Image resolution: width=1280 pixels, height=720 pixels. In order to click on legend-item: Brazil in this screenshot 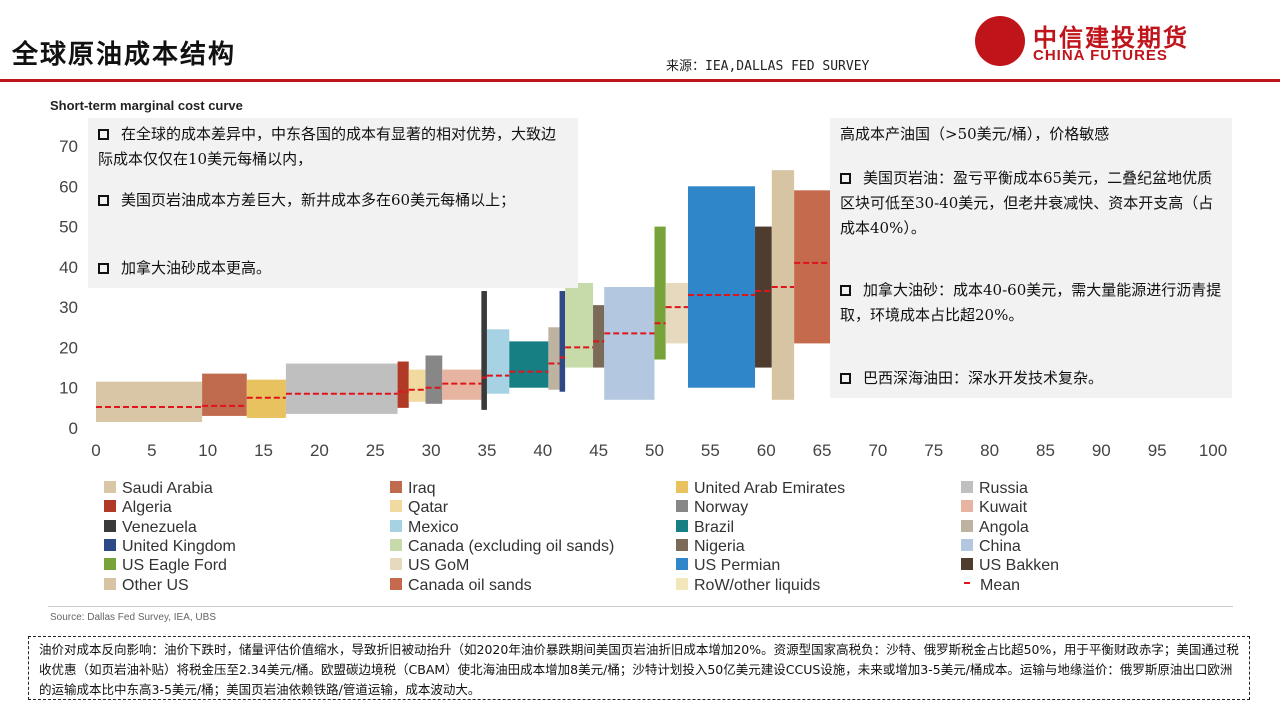, I will do `click(705, 528)`.